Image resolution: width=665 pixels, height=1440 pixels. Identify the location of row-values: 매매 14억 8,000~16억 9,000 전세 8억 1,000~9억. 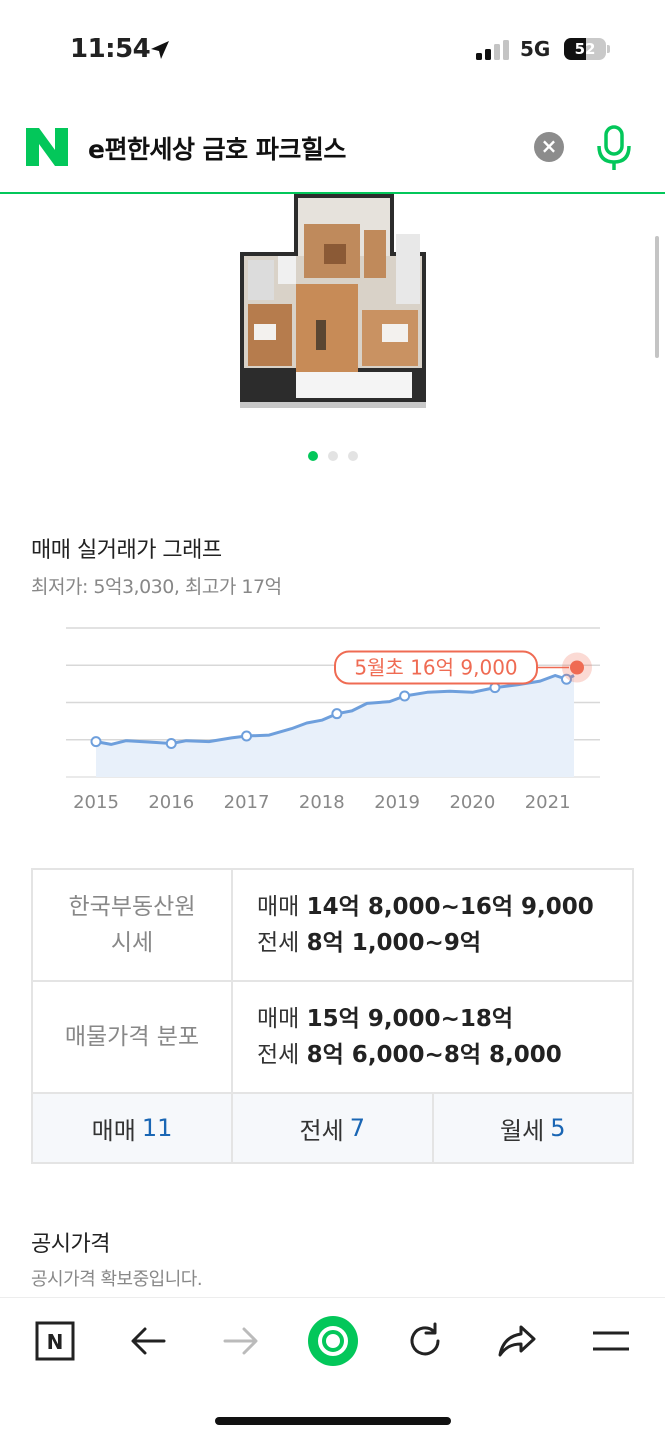
(432, 925).